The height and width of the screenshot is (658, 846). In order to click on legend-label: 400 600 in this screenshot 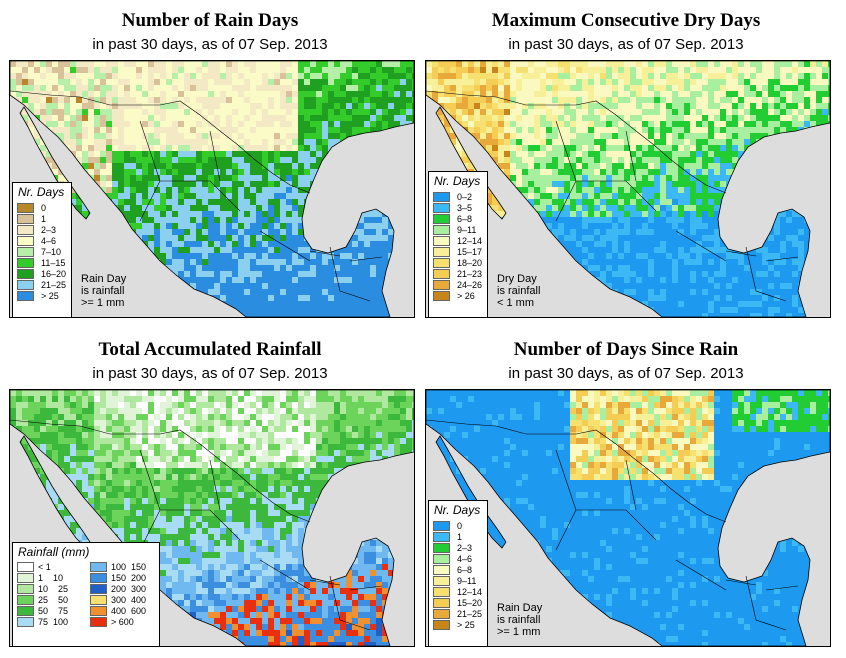, I will do `click(129, 611)`.